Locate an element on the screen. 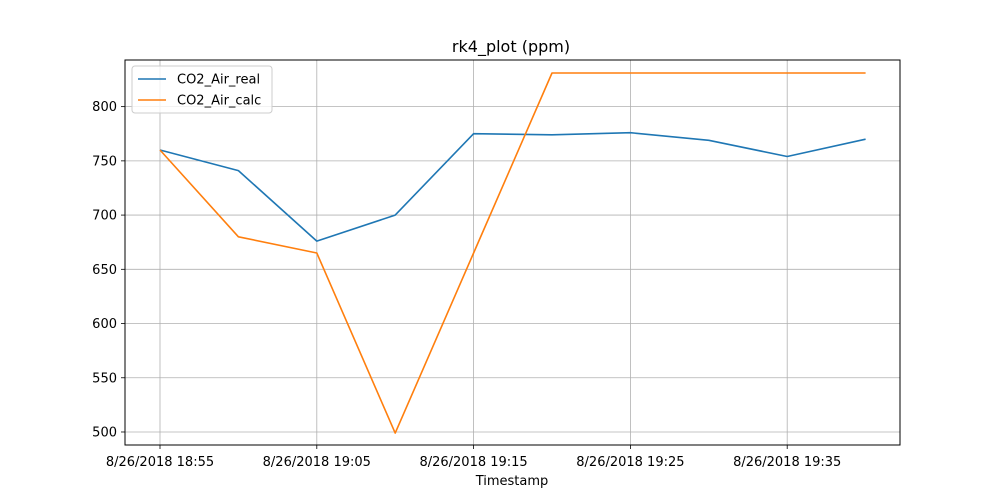 Image resolution: width=1000 pixels, height=500 pixels. x-tick-label: 8/26/2018 19:05 is located at coordinates (317, 462).